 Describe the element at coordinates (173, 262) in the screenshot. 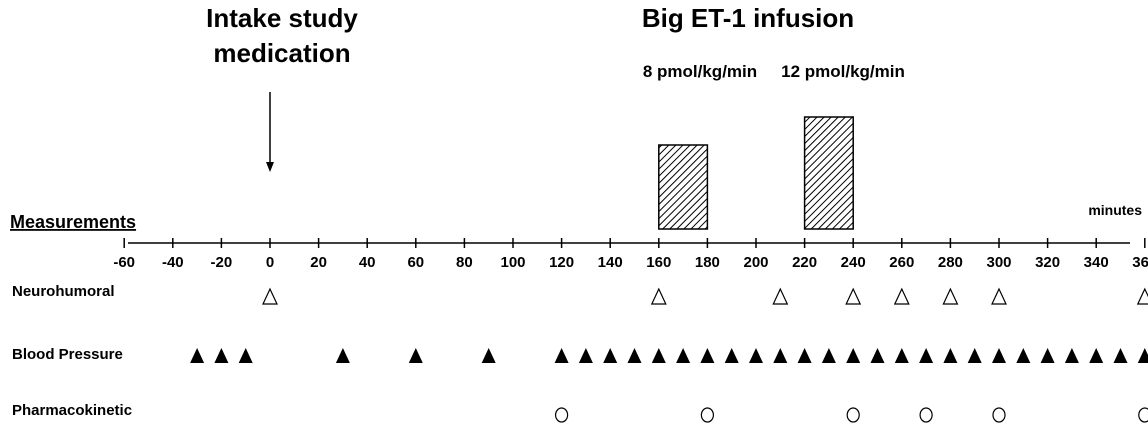

I see `axis-tick-label: -40` at that location.